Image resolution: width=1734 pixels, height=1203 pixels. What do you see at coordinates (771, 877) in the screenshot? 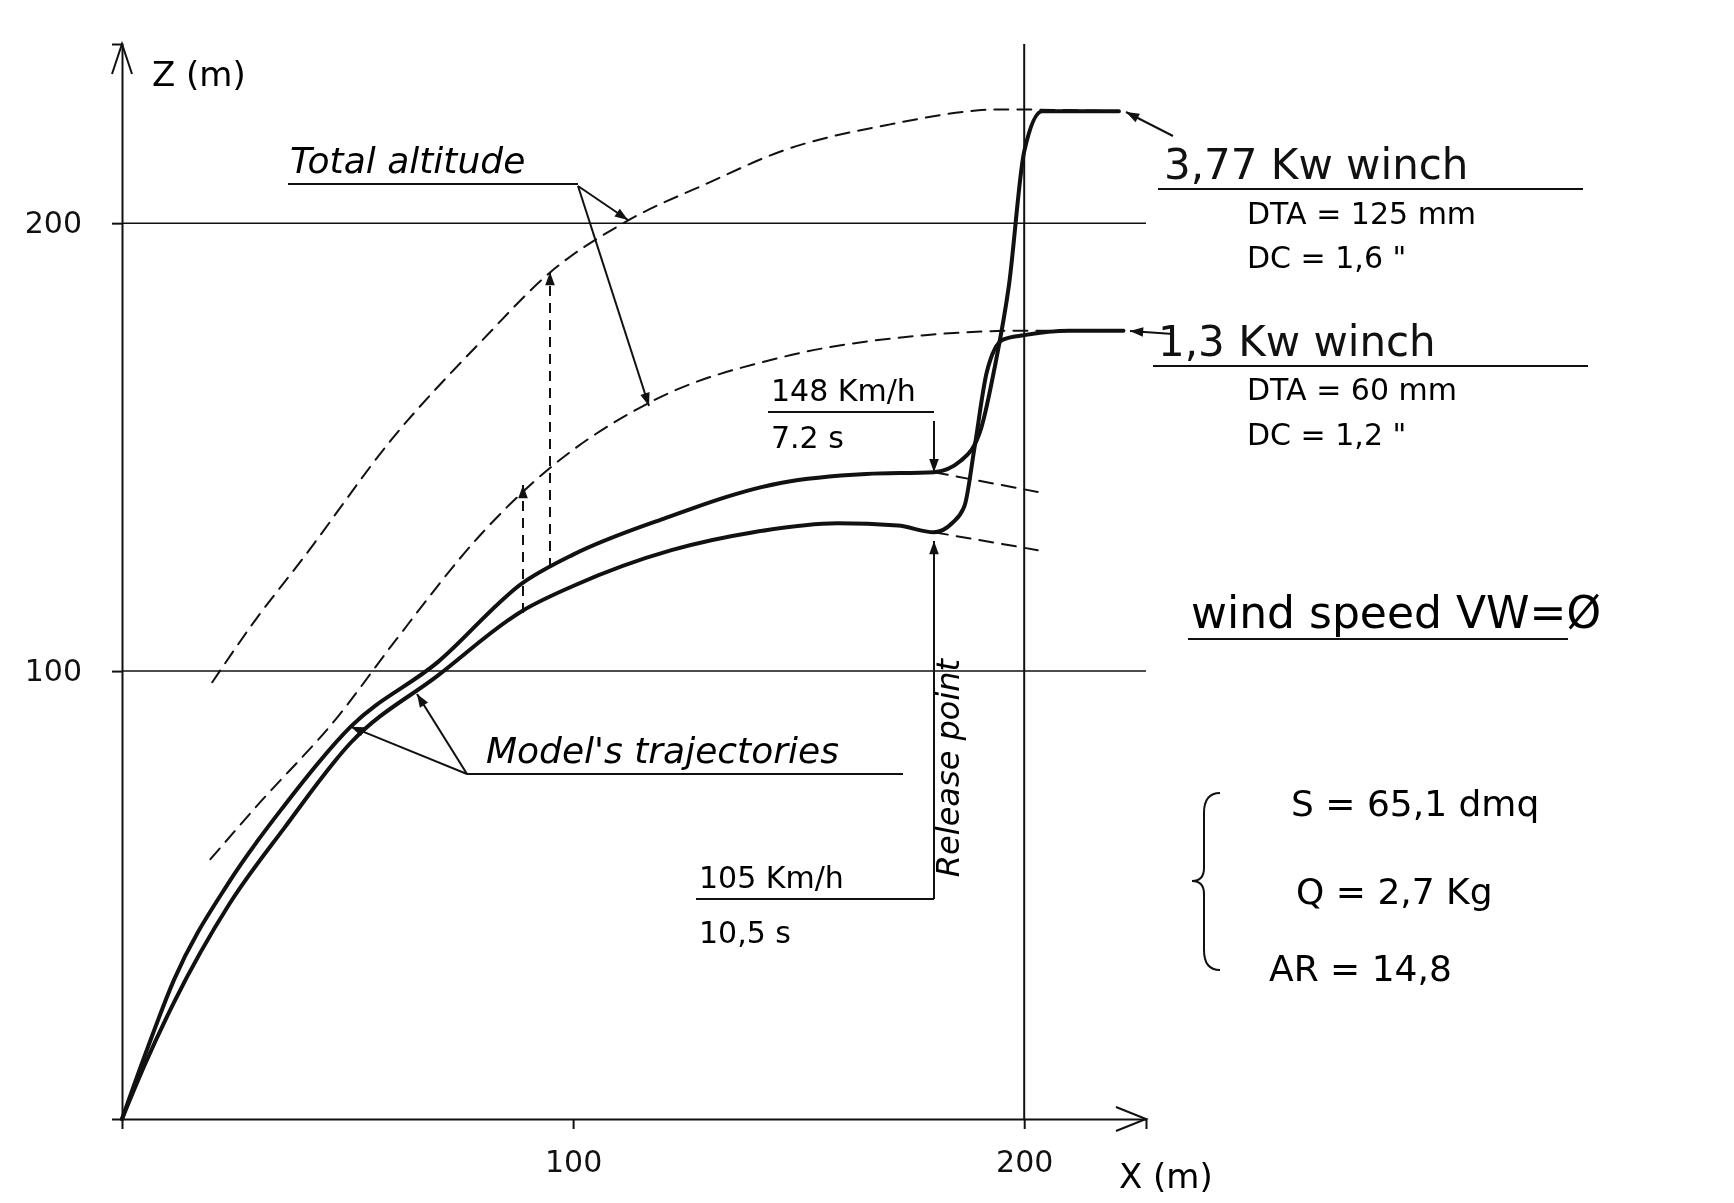
I see `annotation: 105 Km/h` at bounding box center [771, 877].